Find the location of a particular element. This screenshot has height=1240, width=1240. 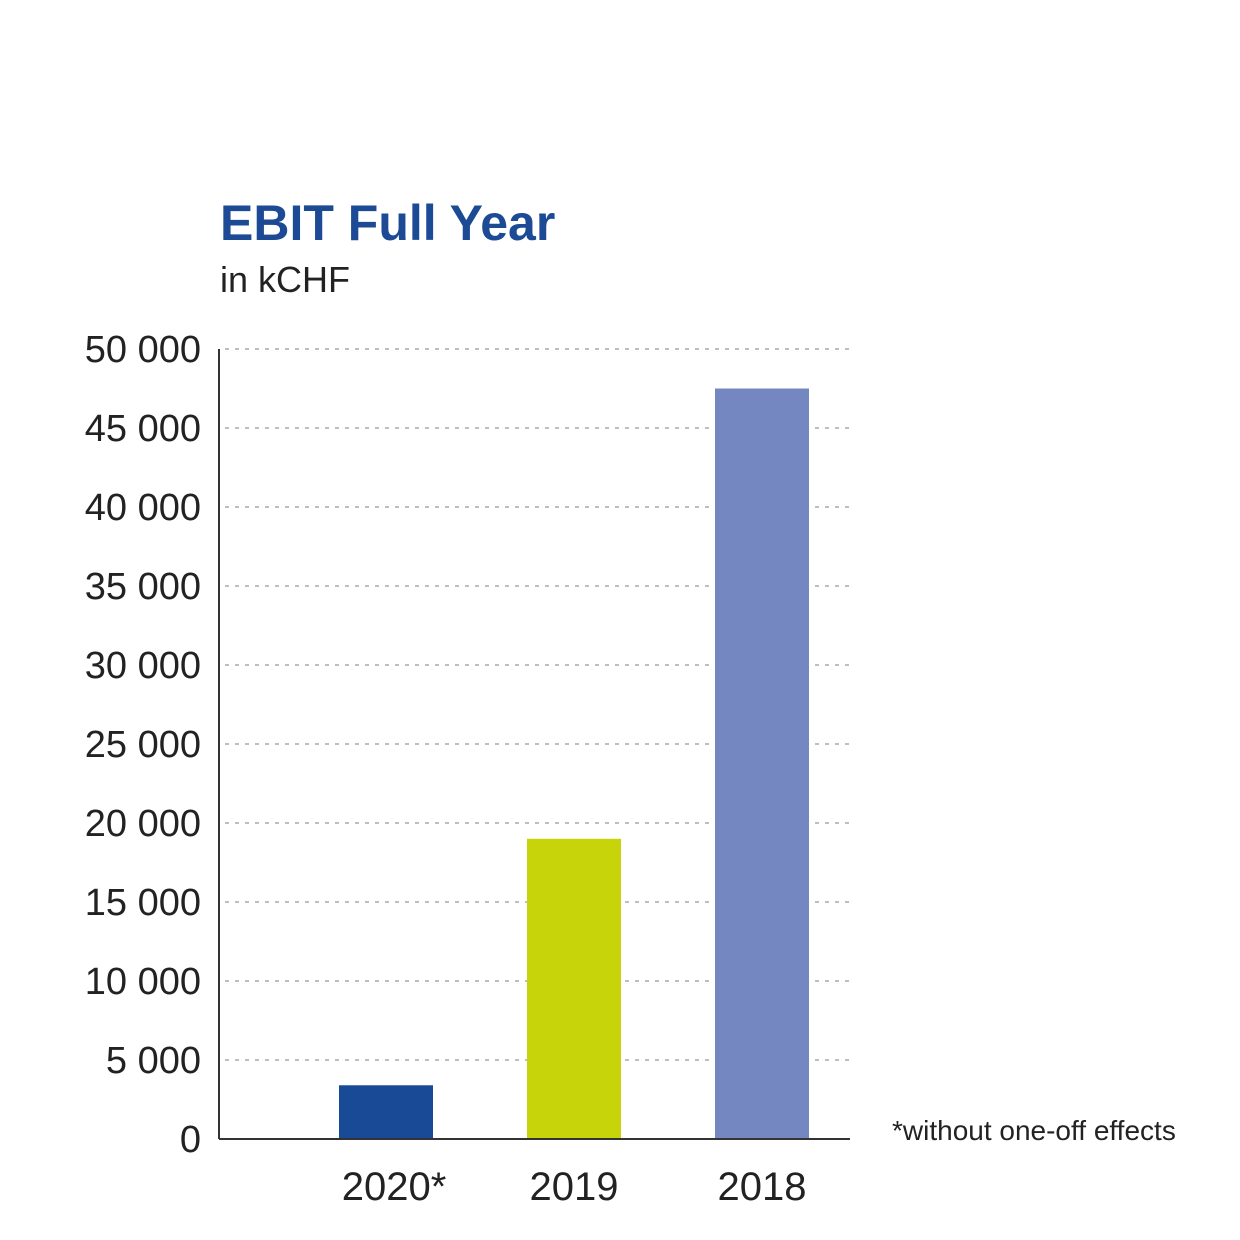

y-tick-label: 15 000 is located at coordinates (143, 903).